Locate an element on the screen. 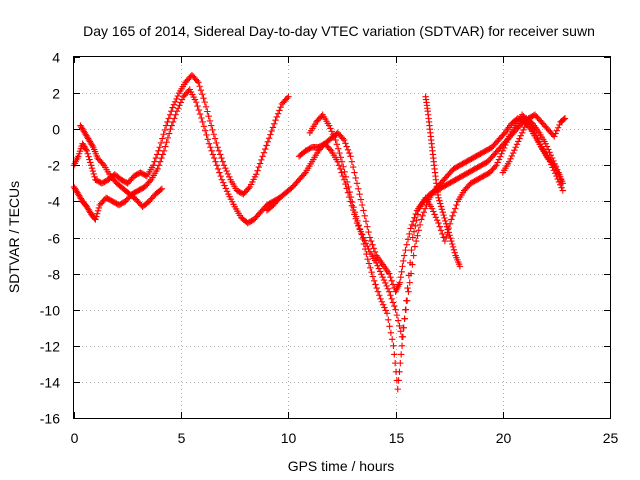  x-tick-label: 10 is located at coordinates (289, 438).